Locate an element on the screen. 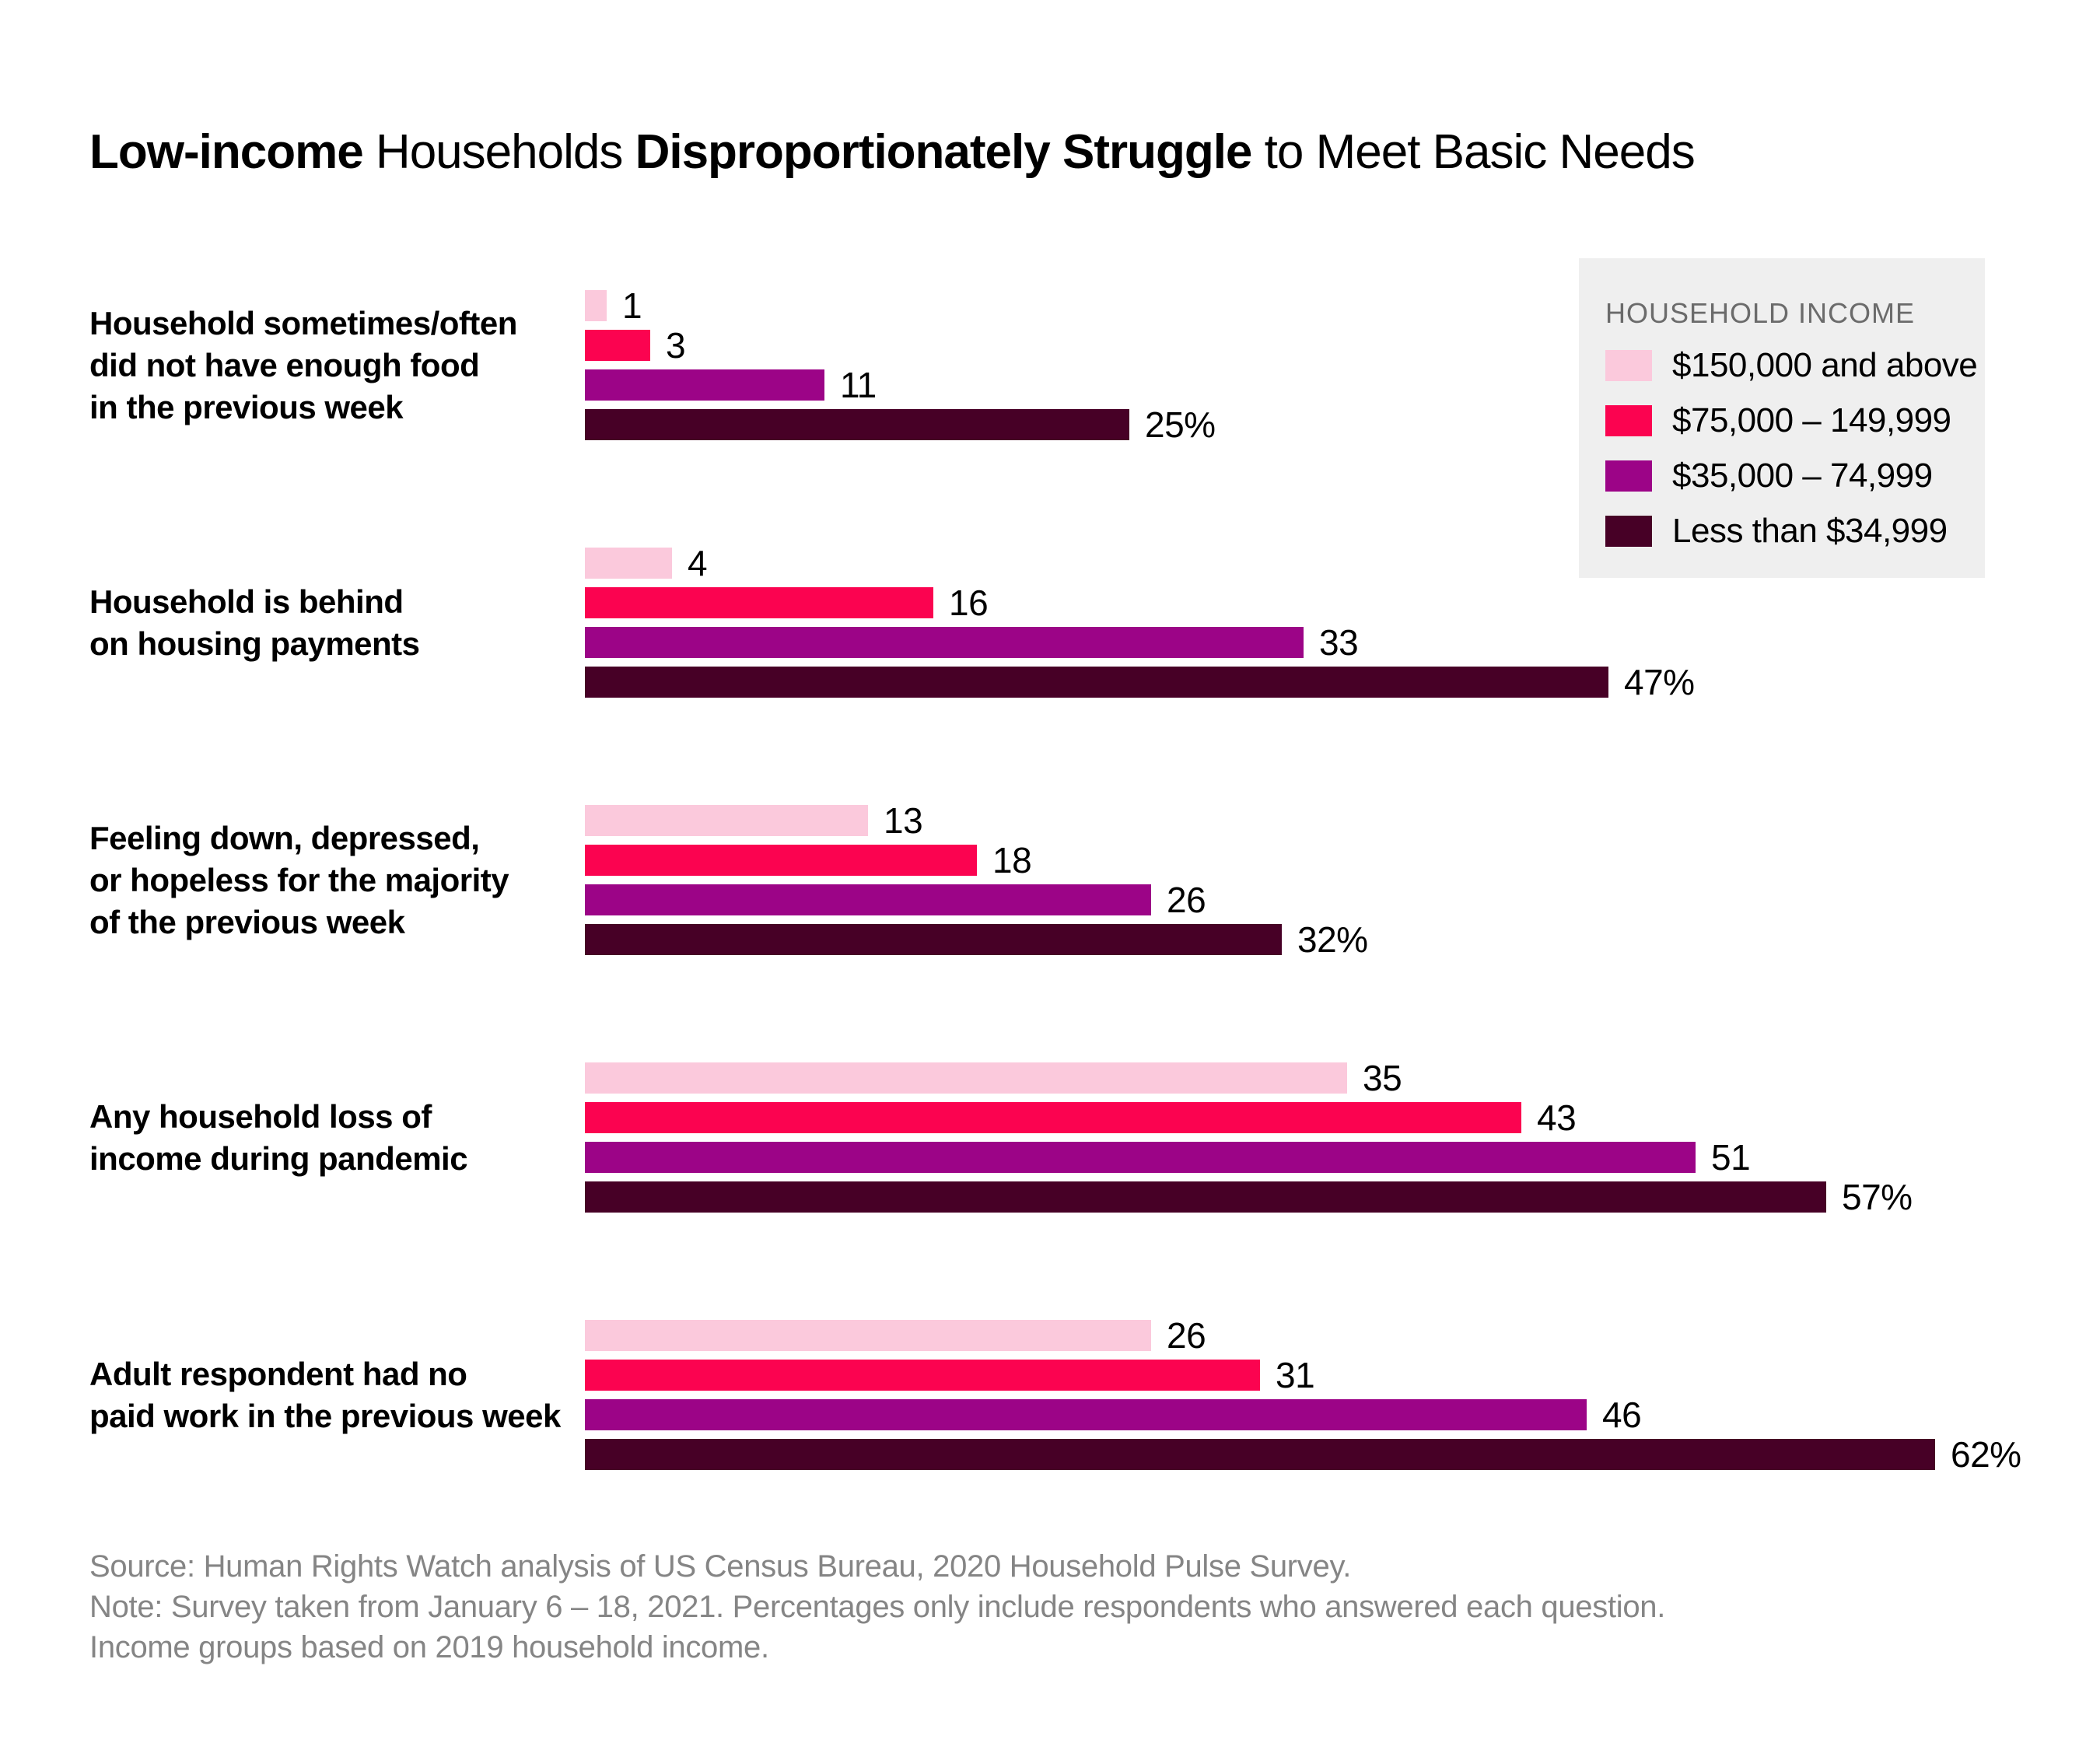  bar-group: 13 18 26 32% is located at coordinates (976, 882).